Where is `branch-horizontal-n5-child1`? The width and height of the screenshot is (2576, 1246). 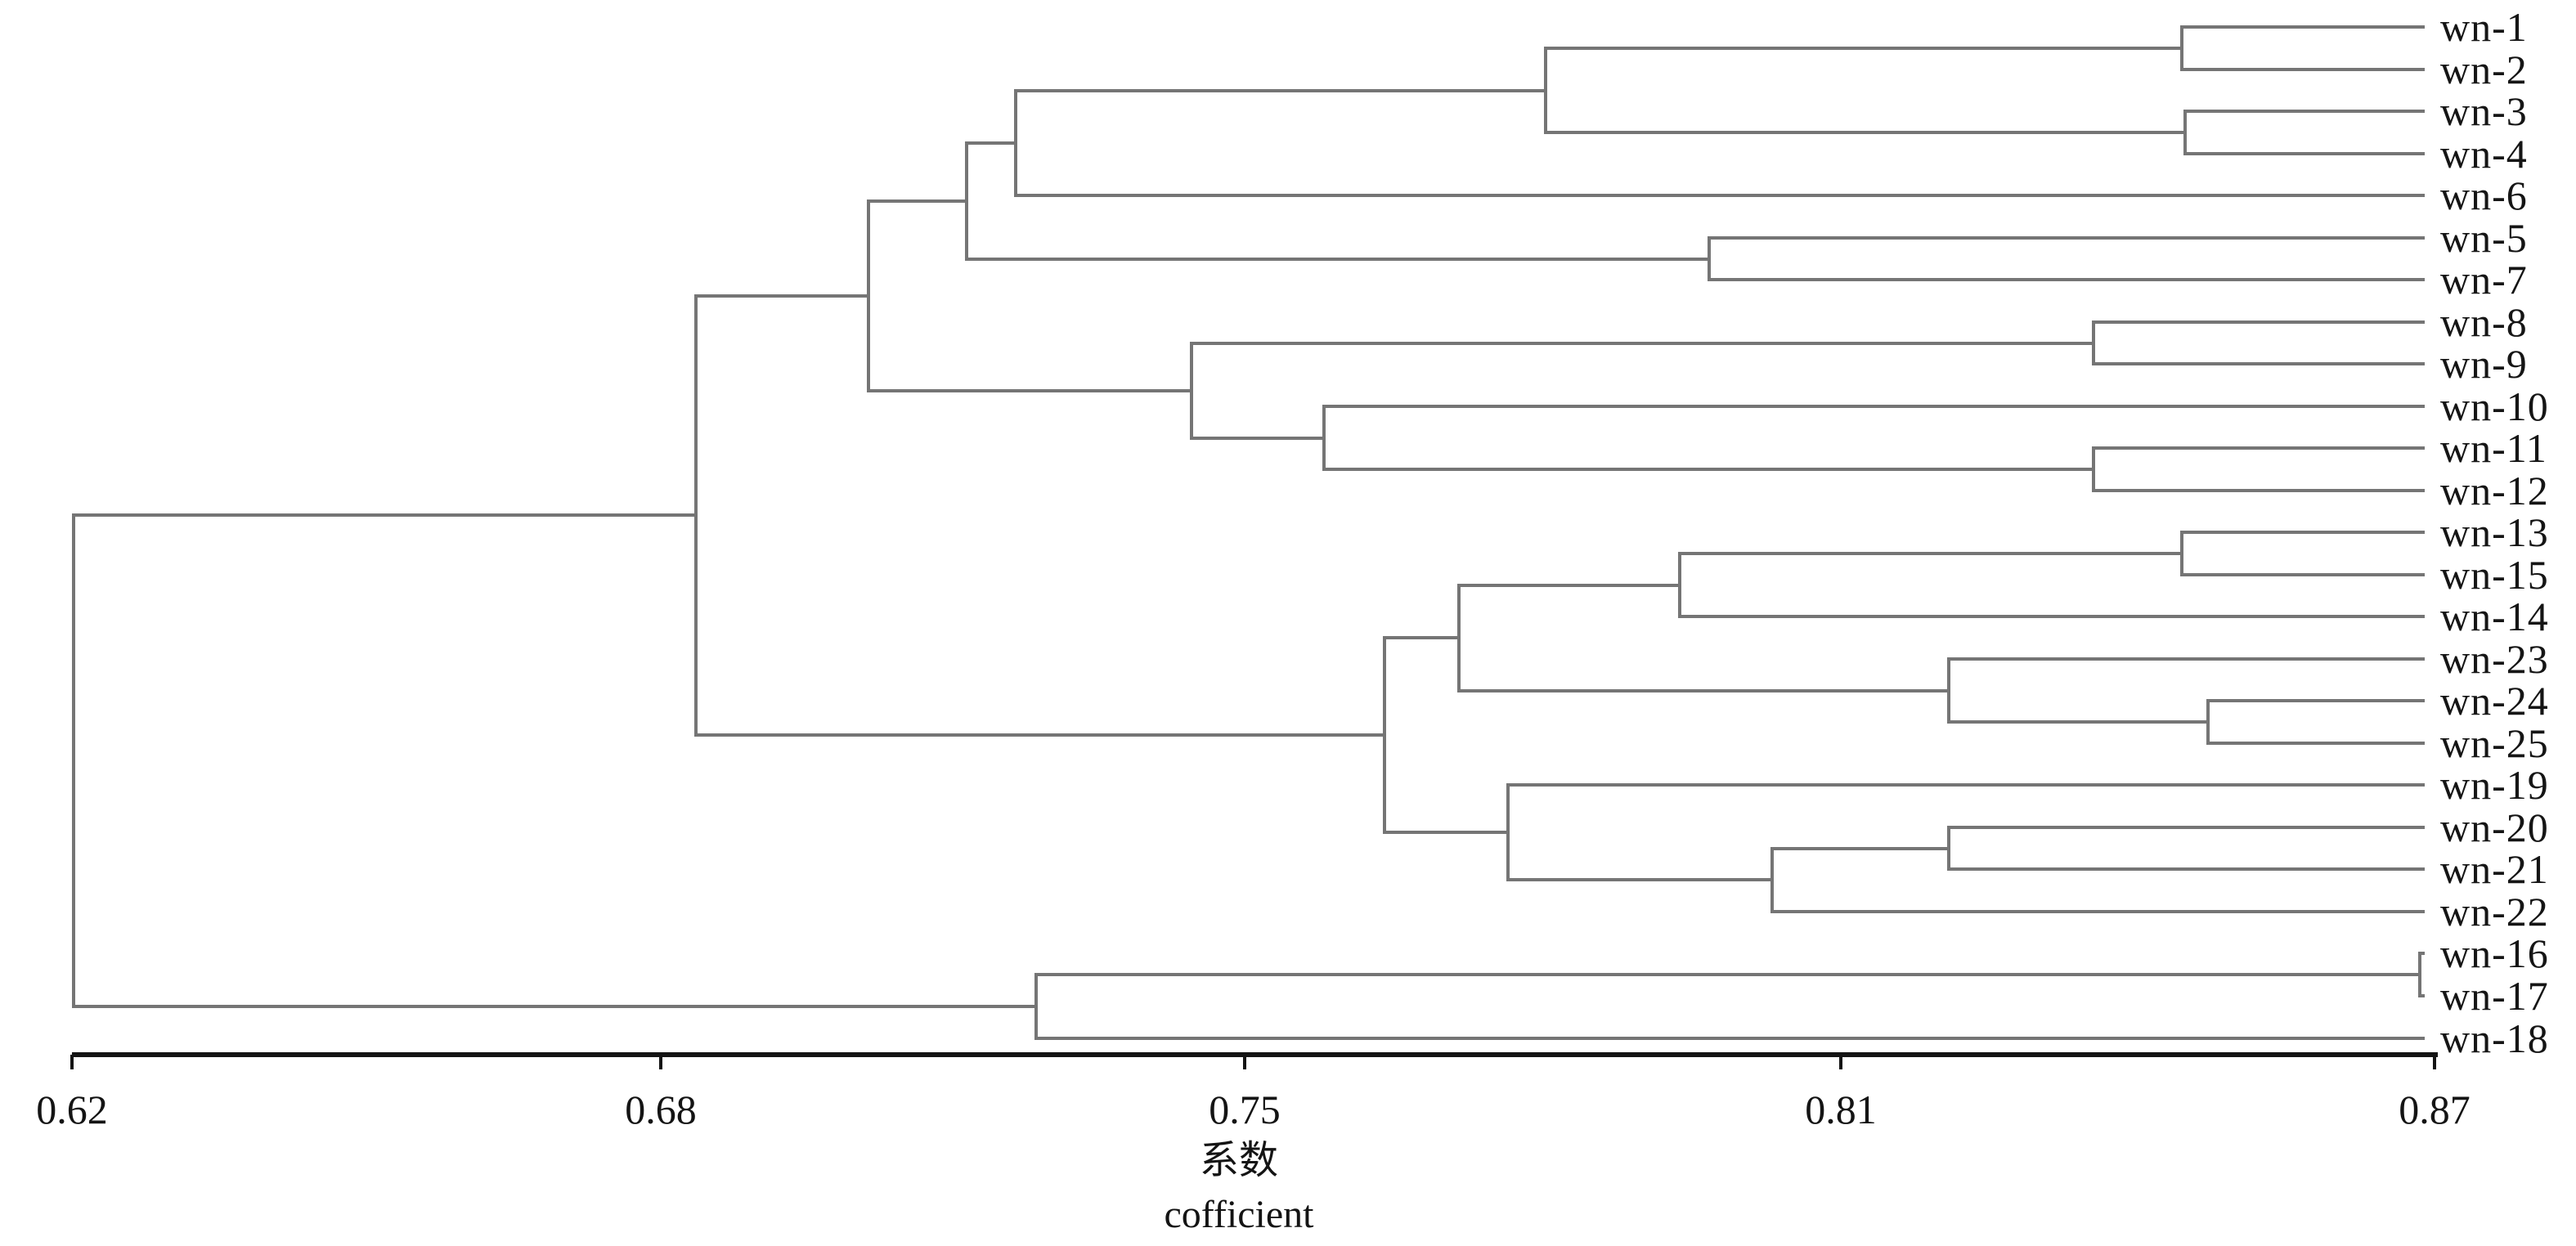 branch-horizontal-n5-child1 is located at coordinates (2066, 238).